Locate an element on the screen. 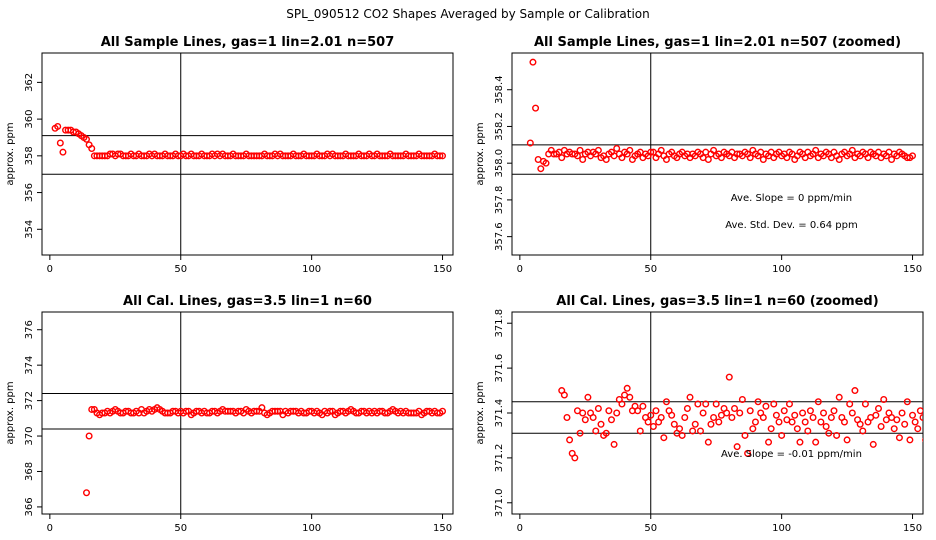  y-tick-label: 358.0 is located at coordinates (499, 163).